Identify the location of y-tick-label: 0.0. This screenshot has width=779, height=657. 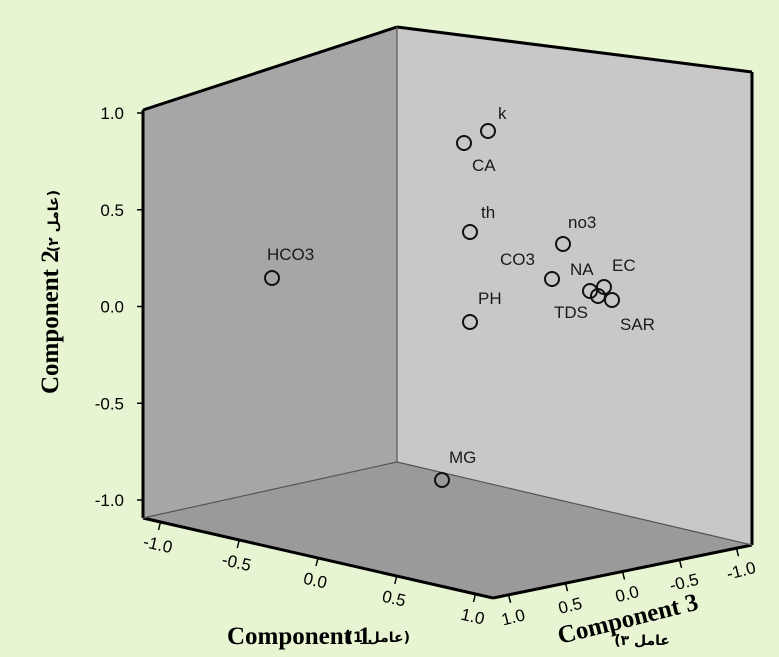
(112, 307).